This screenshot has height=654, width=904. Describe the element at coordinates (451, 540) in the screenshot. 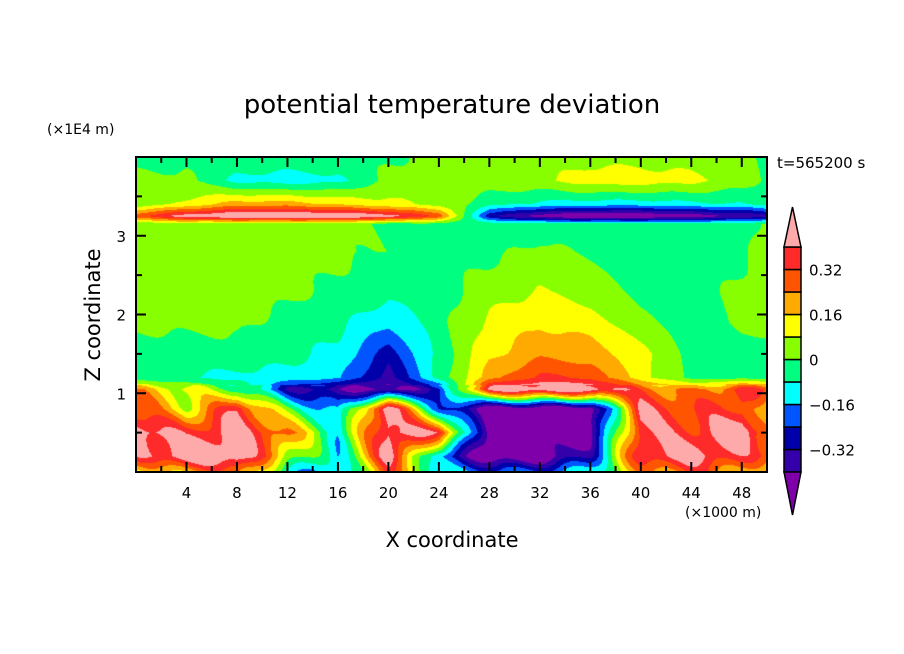

I see `x-axis-label: X coordinate` at that location.